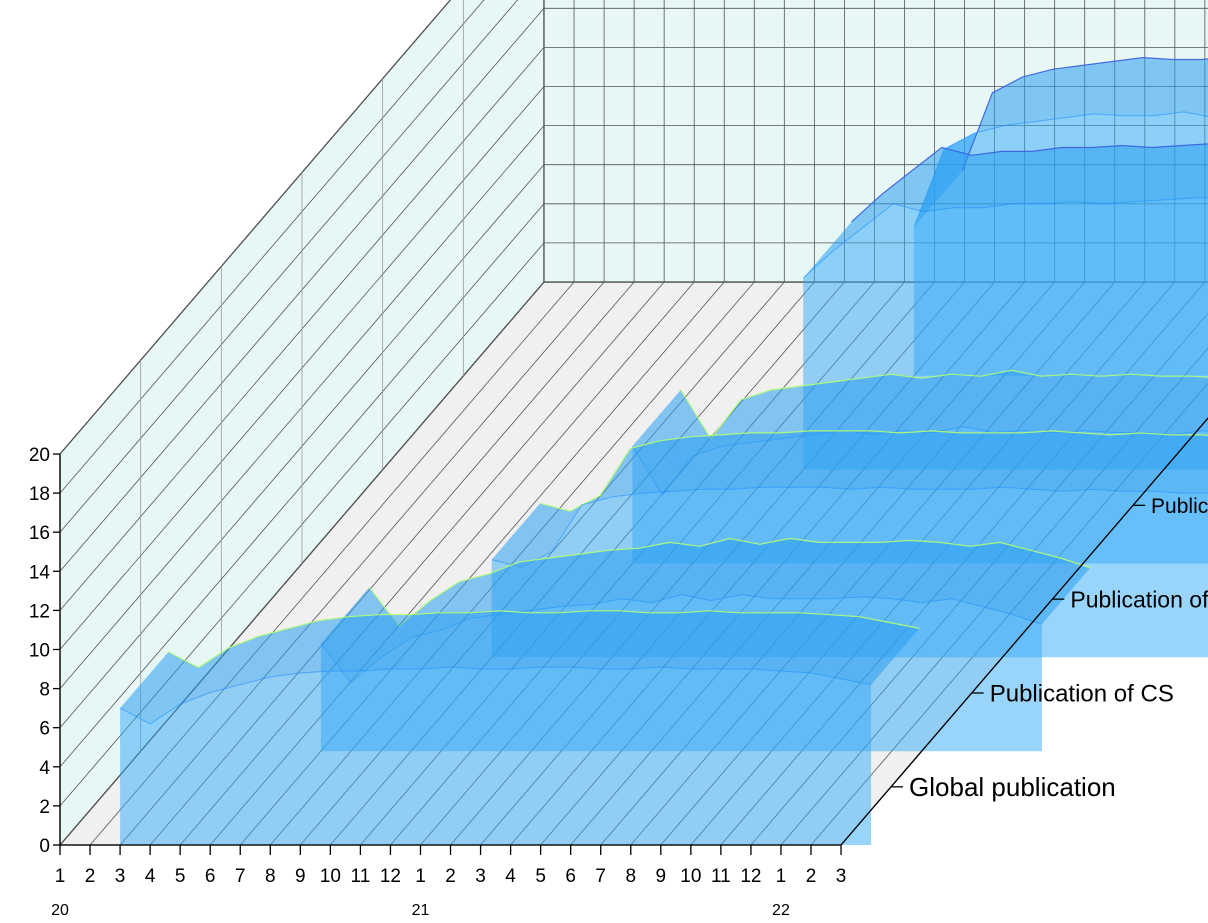 The width and height of the screenshot is (1208, 923). Describe the element at coordinates (1012, 787) in the screenshot. I see `depth-label: Global publication` at that location.